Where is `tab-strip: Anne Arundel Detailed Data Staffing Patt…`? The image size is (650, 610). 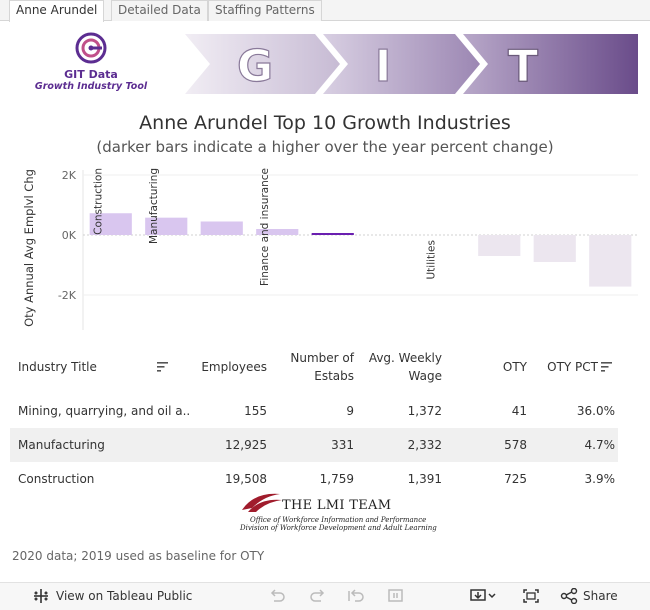
tab-strip: Anne Arundel Detailed Data Staffing Patt… is located at coordinates (325, 11).